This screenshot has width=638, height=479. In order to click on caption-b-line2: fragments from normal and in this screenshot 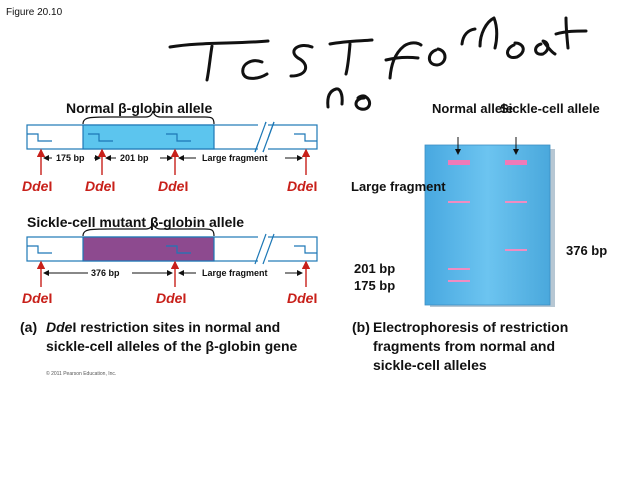, I will do `click(464, 346)`.